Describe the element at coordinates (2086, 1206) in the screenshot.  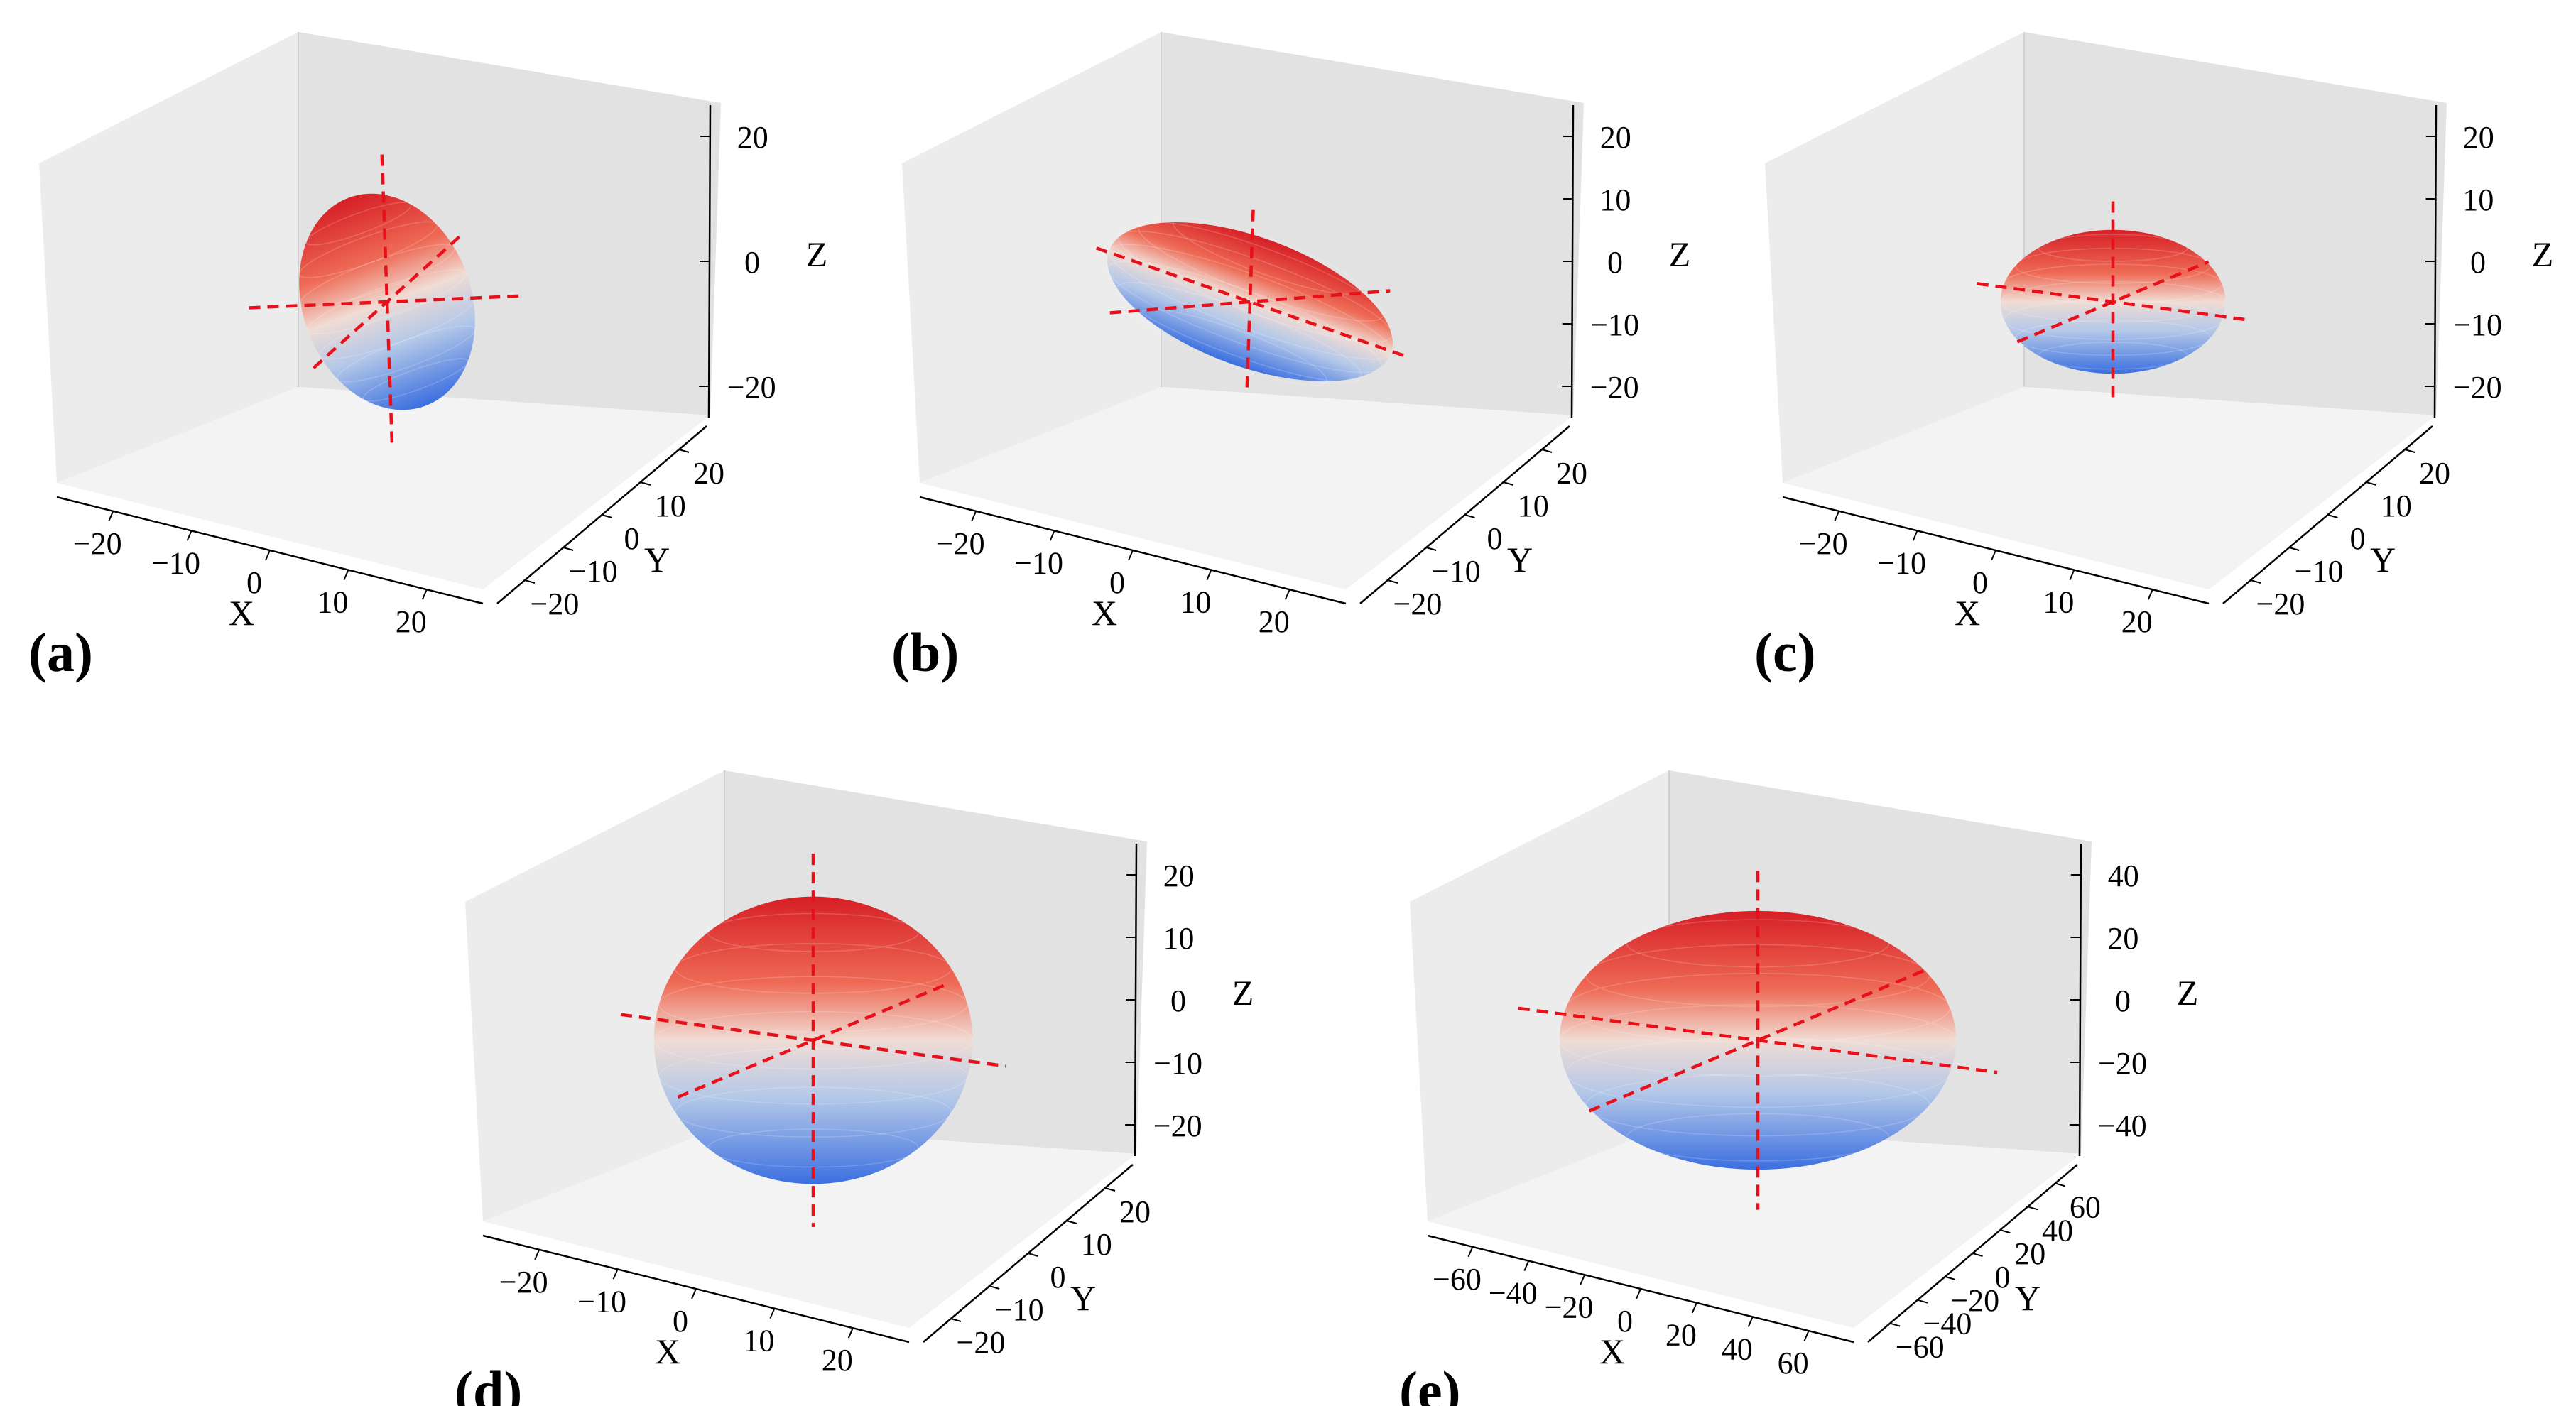
I see `y-tick-label: 60` at that location.